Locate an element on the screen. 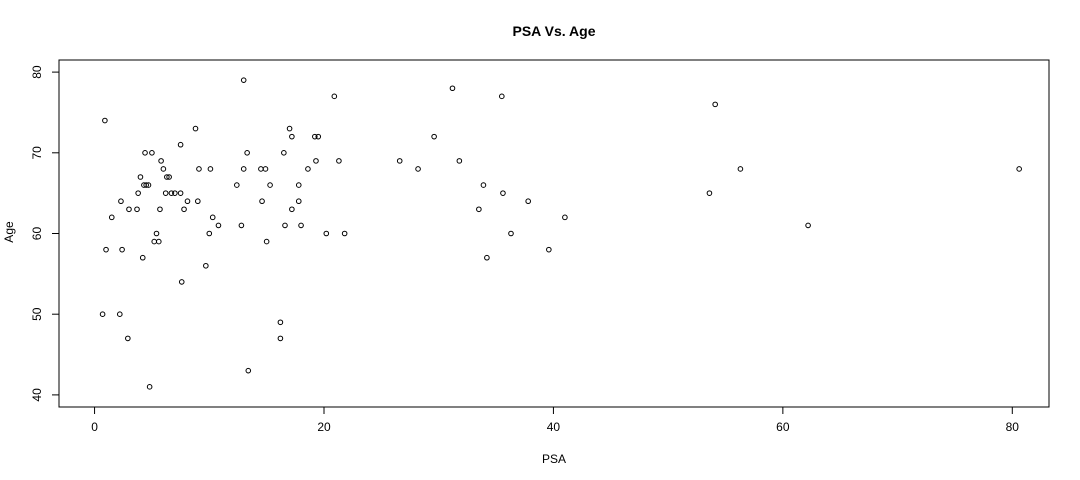  x-axis: 0 20 40 60 80 is located at coordinates (555, 420).